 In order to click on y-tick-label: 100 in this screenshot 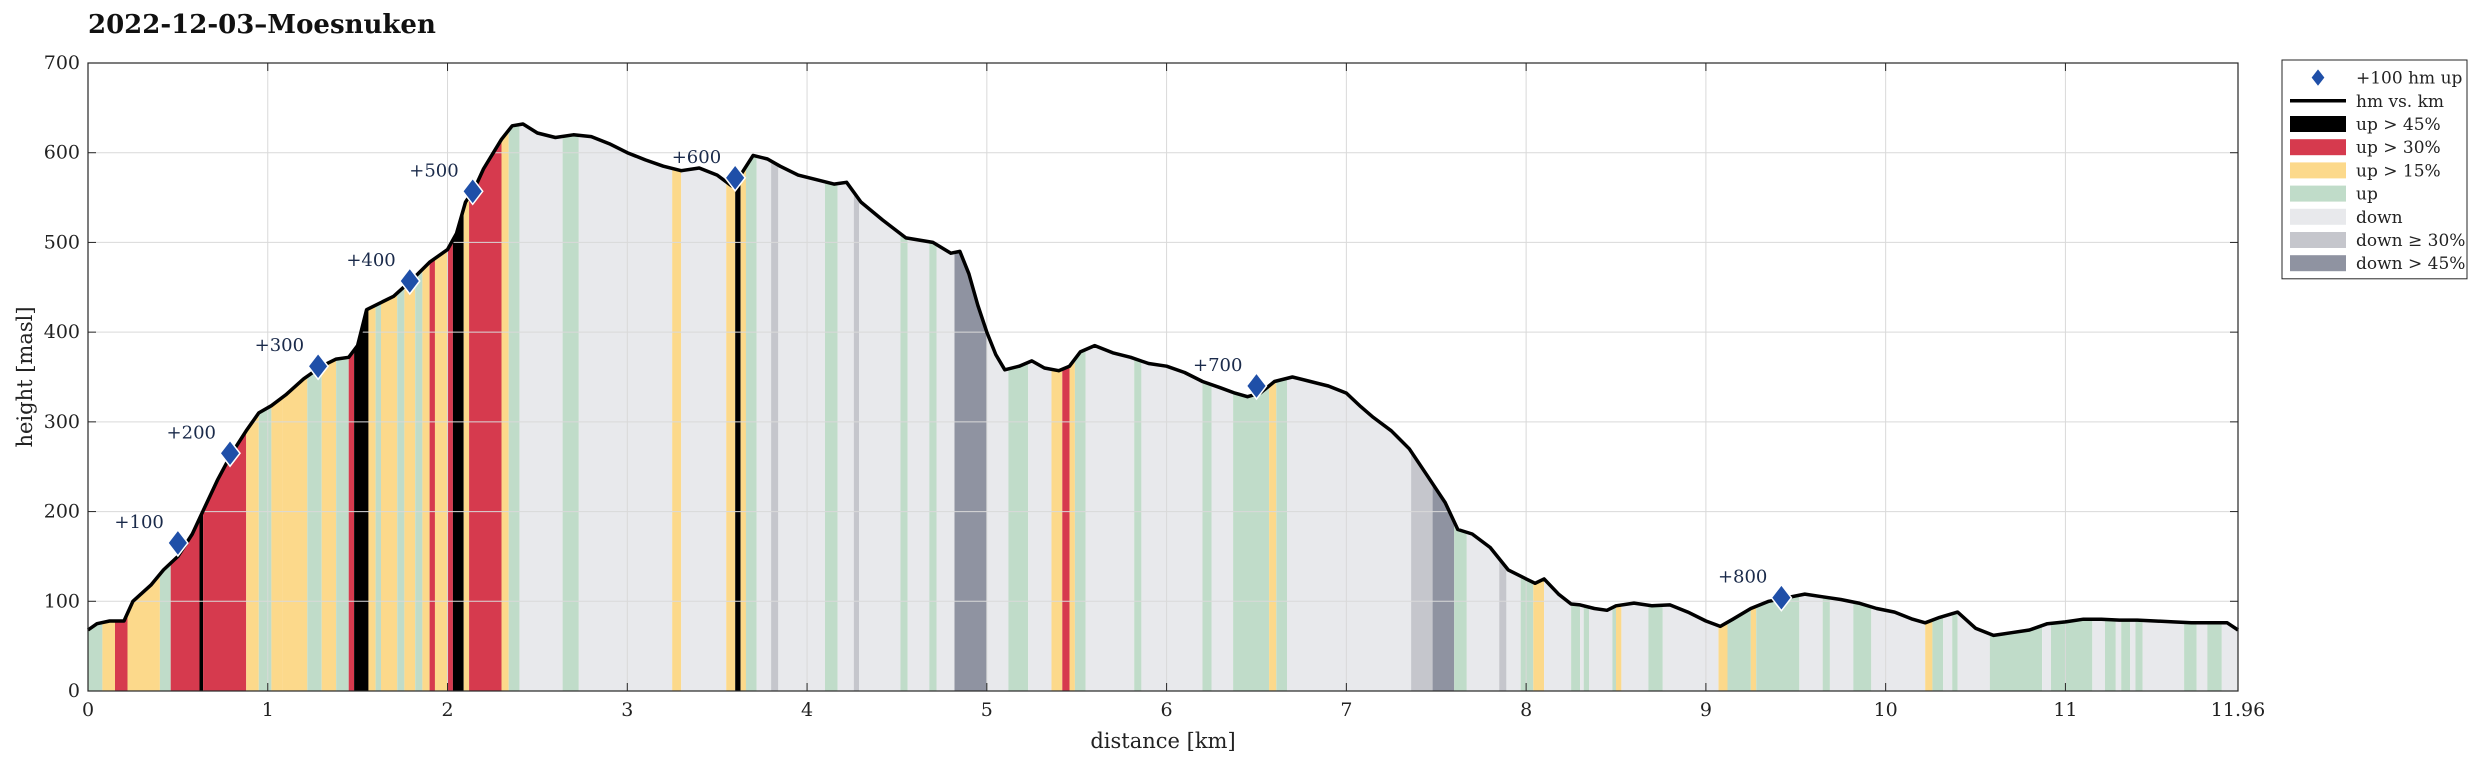, I will do `click(62, 601)`.